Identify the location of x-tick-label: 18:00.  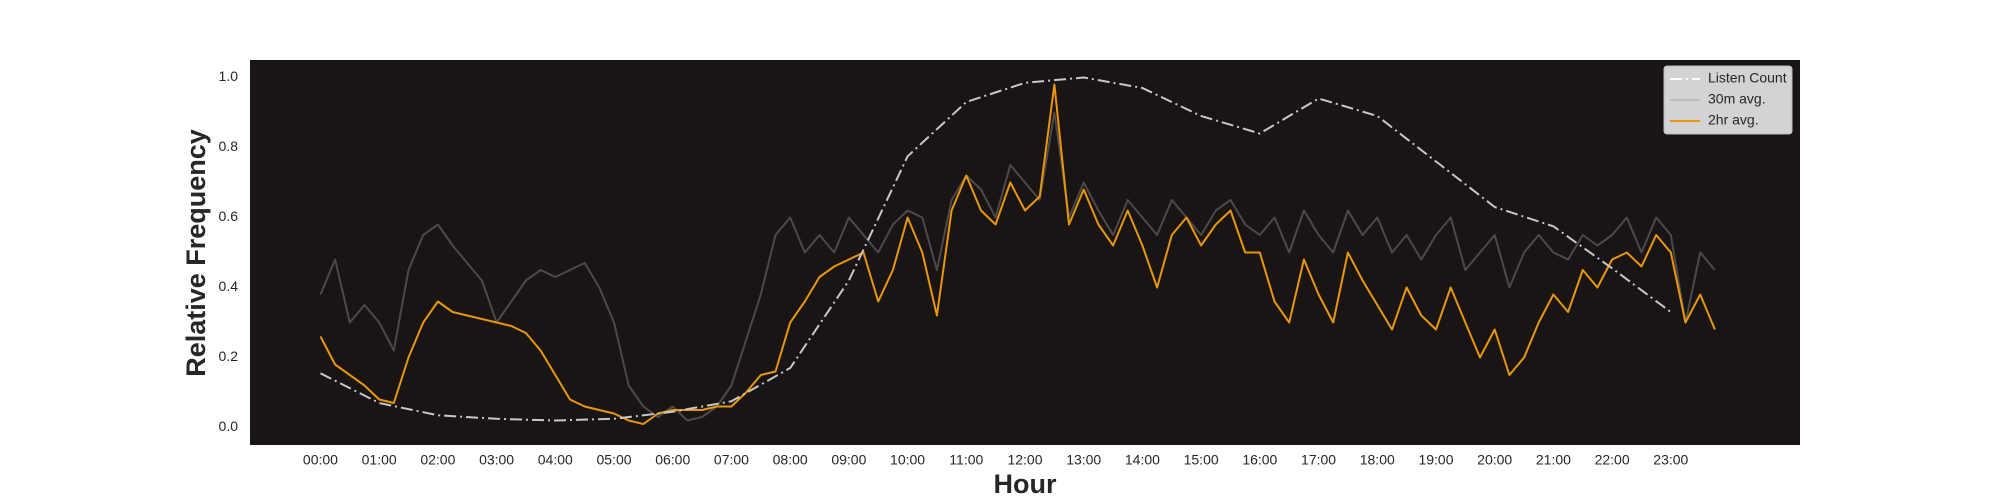
(1377, 460).